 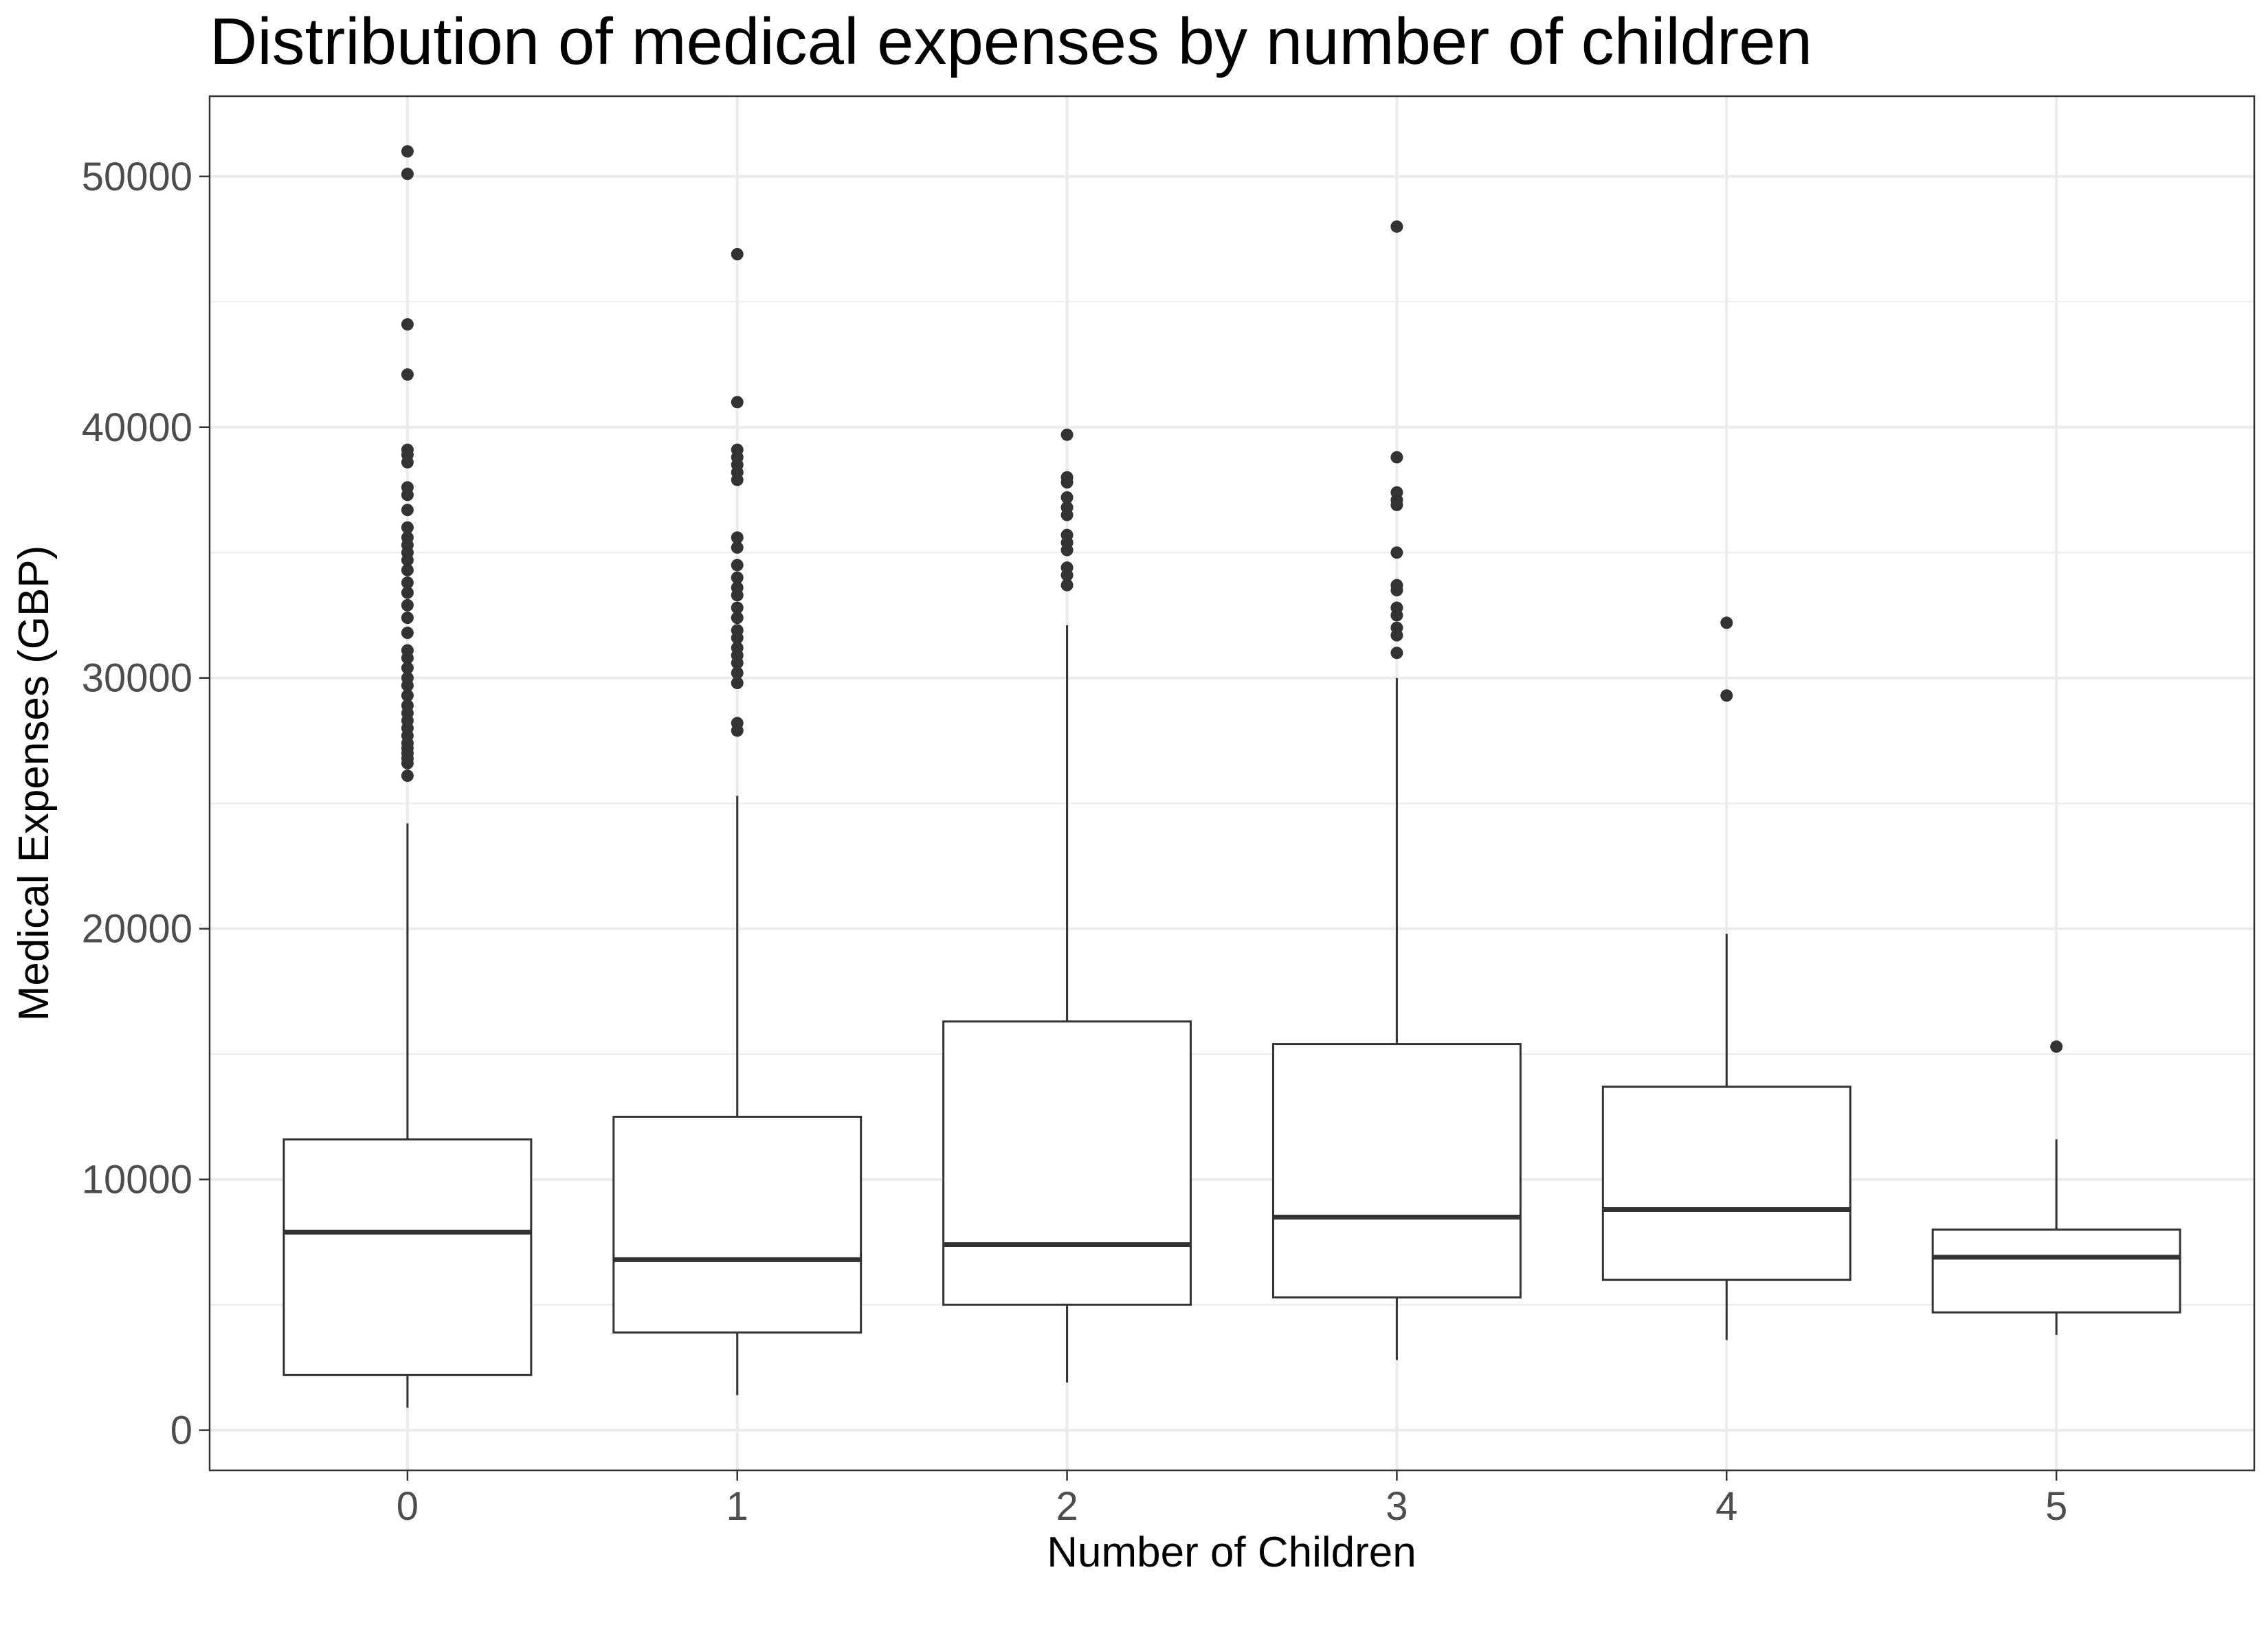 What do you see at coordinates (1067, 1506) in the screenshot?
I see `x-tick-label: 2` at bounding box center [1067, 1506].